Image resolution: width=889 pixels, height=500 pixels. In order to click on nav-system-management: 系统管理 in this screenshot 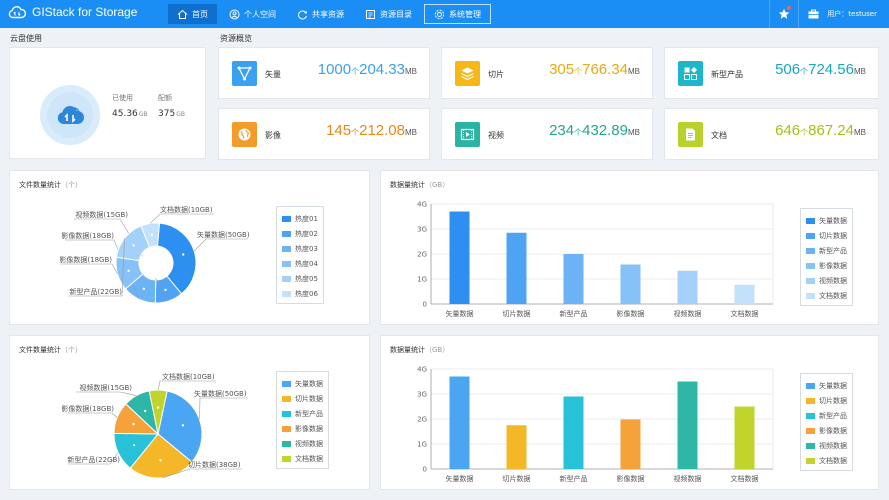, I will do `click(457, 14)`.